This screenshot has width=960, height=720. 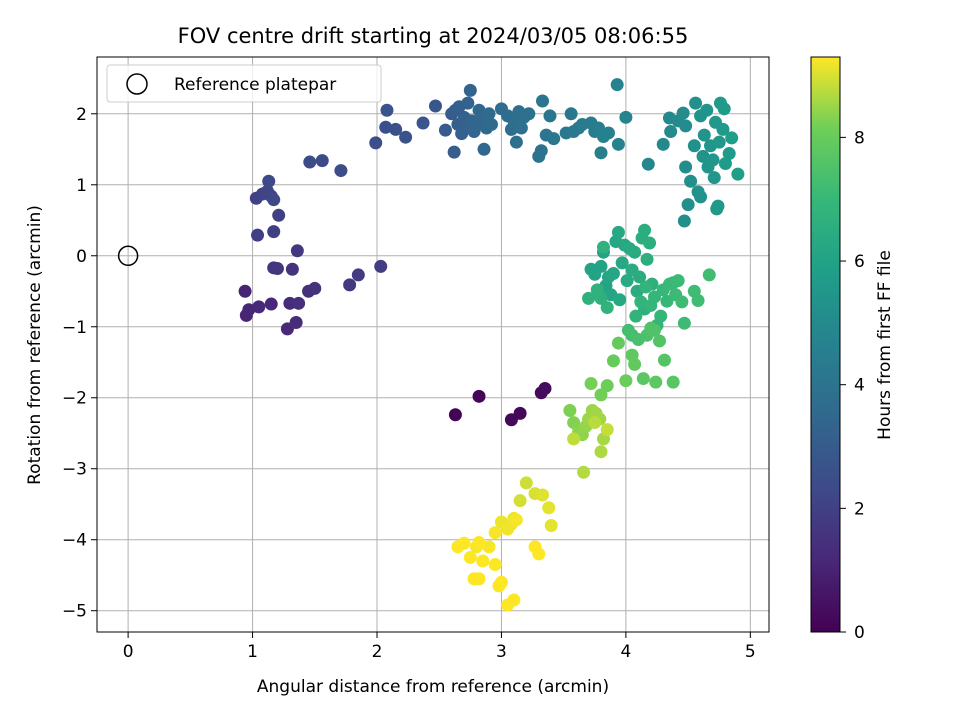 I want to click on x-tick-label: 3, so click(x=501, y=652).